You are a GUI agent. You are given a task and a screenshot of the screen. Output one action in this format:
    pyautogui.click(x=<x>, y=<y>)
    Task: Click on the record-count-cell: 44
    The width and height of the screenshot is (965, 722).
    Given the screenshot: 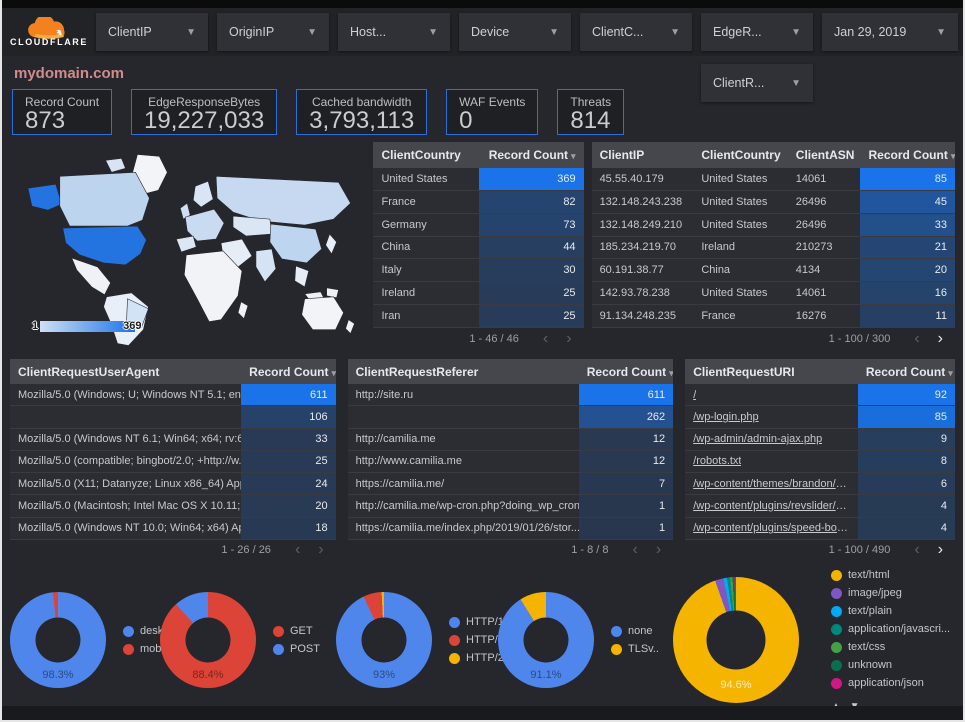 What is the action you would take?
    pyautogui.click(x=531, y=247)
    